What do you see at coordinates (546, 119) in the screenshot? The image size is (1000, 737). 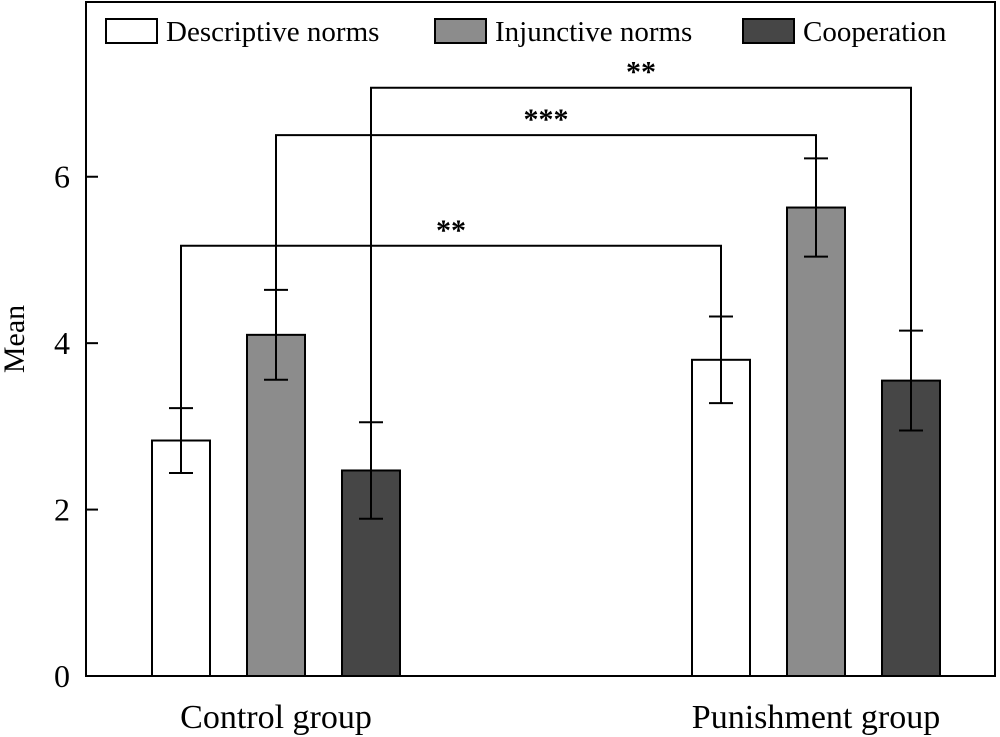 I see `significance-label: ***` at bounding box center [546, 119].